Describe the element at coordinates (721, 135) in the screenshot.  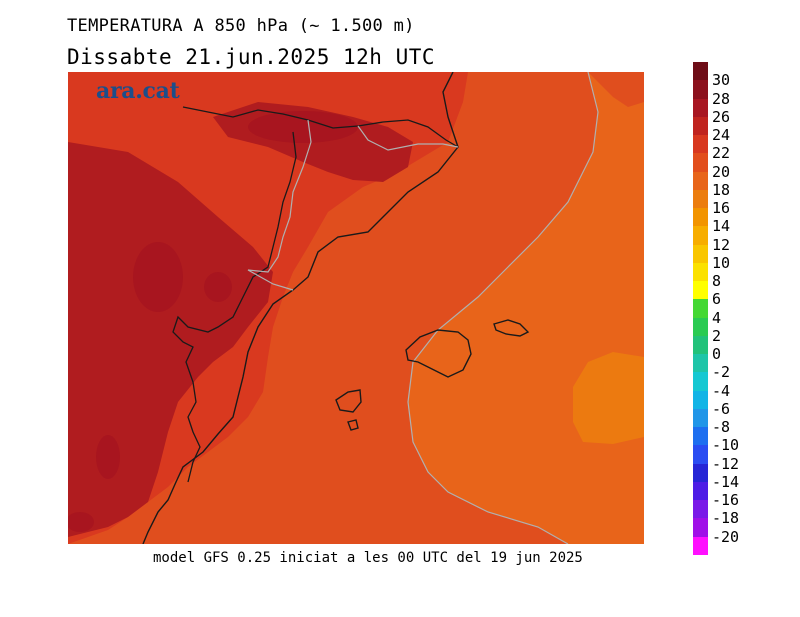
I see `colorbar-label: 24` at that location.